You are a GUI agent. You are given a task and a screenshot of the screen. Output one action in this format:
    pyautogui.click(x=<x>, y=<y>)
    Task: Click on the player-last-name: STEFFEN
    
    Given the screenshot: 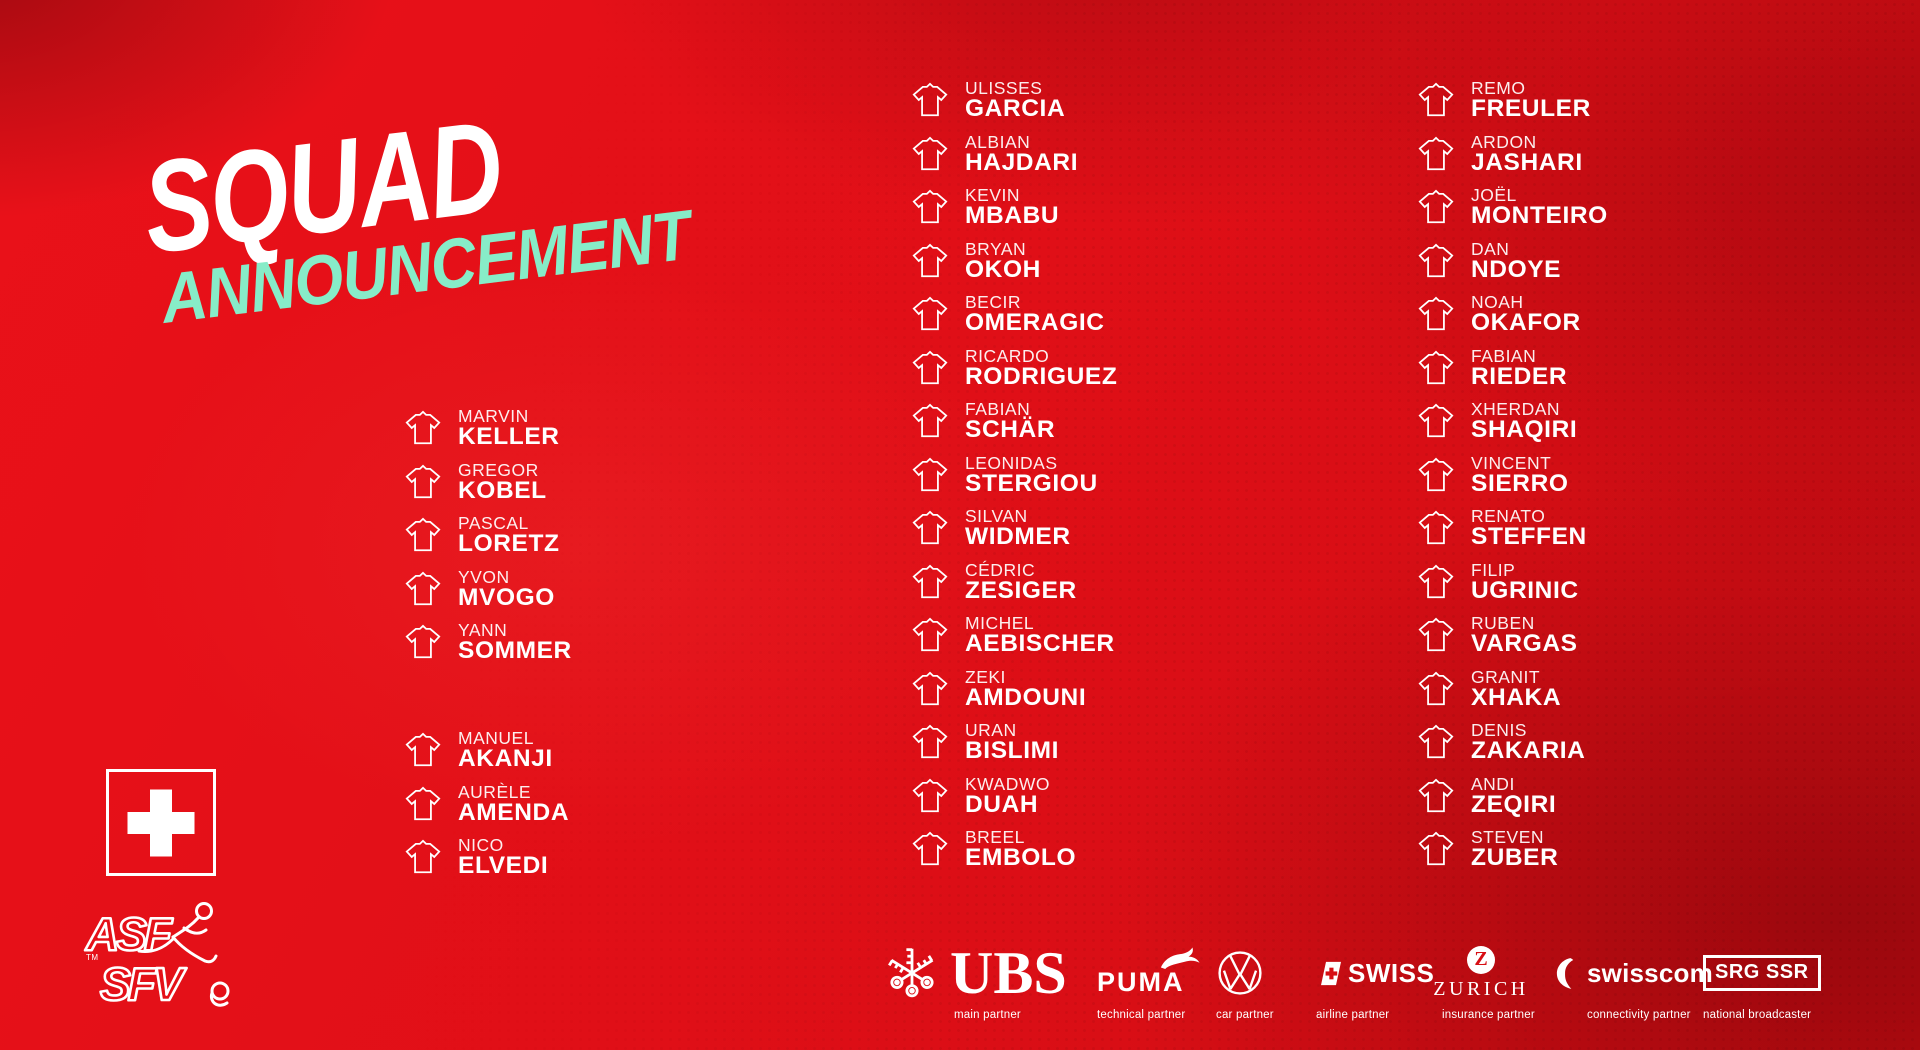 What is the action you would take?
    pyautogui.click(x=1529, y=536)
    